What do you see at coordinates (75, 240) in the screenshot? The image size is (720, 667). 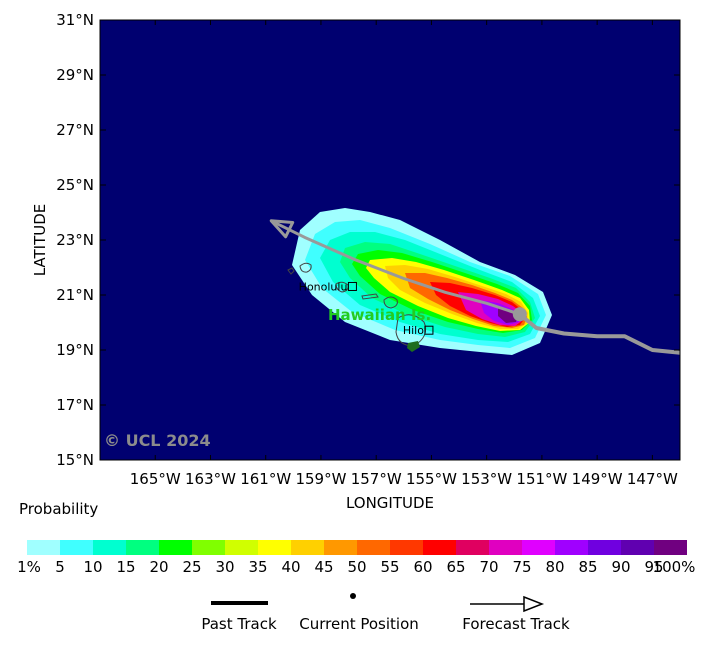 I see `y-tick-label: 23°N` at bounding box center [75, 240].